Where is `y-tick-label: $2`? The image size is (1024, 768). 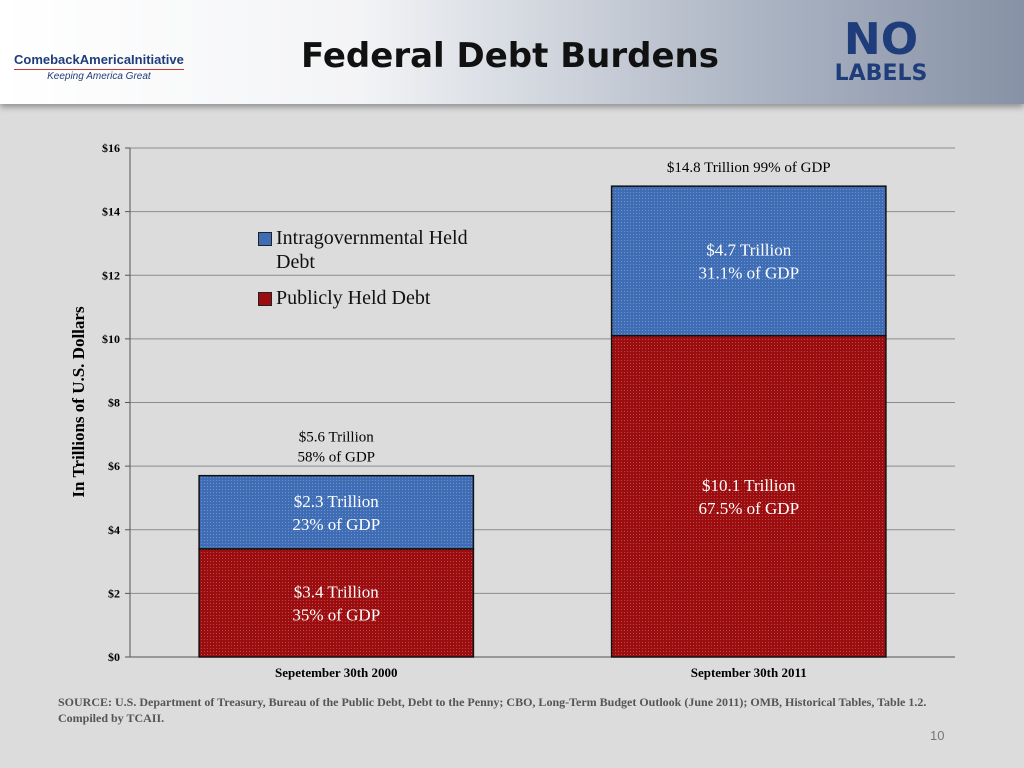
y-tick-label: $2 is located at coordinates (114, 593).